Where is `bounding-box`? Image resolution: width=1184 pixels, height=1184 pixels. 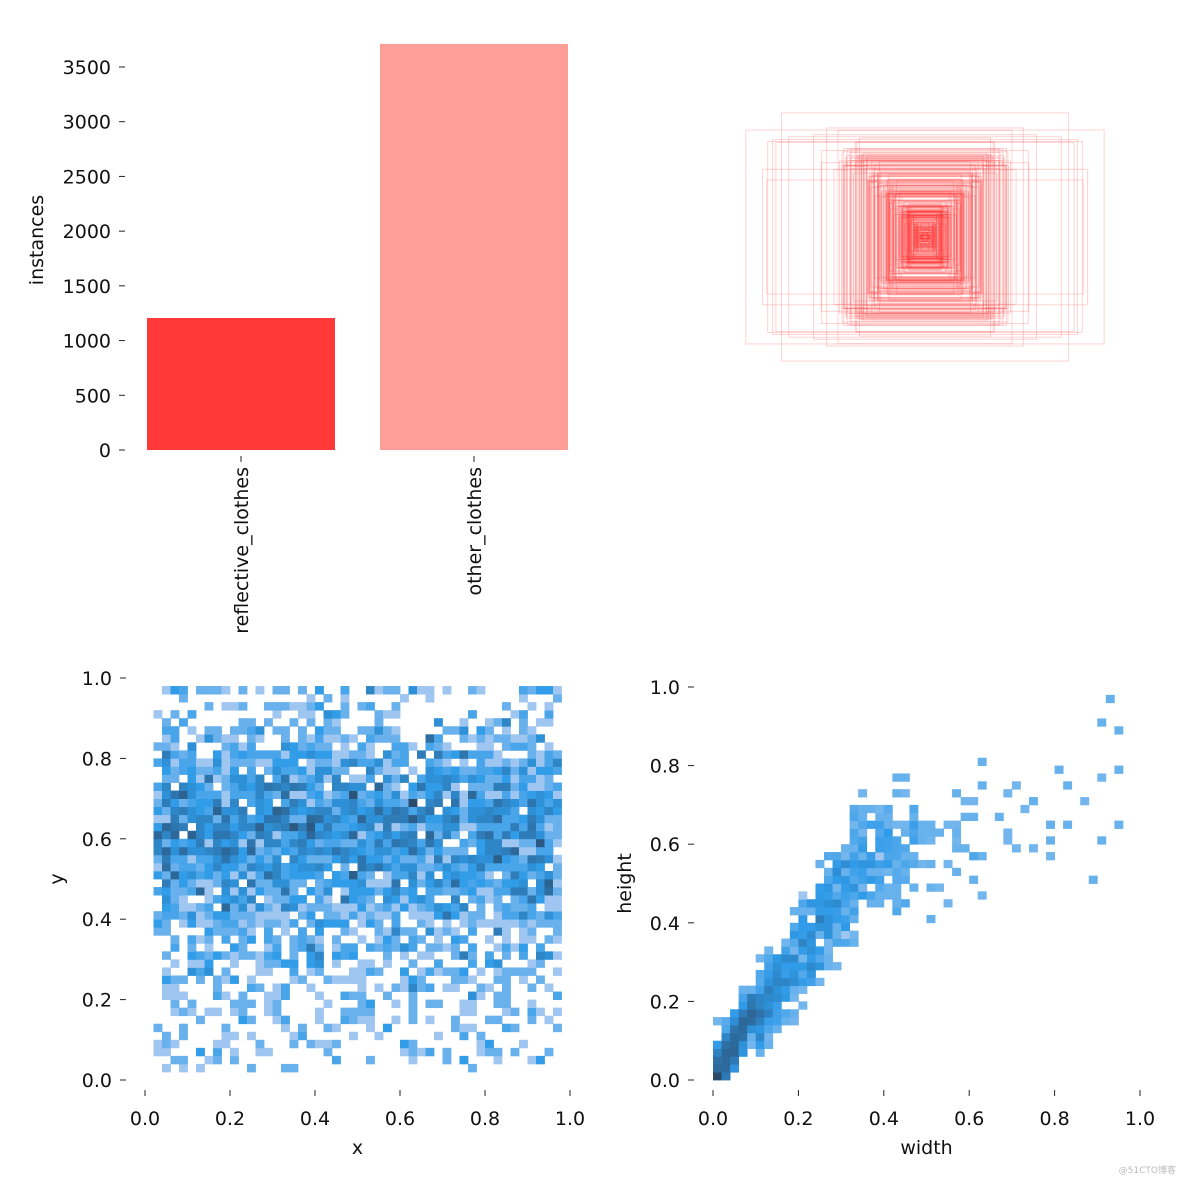
bounding-box is located at coordinates (925, 237).